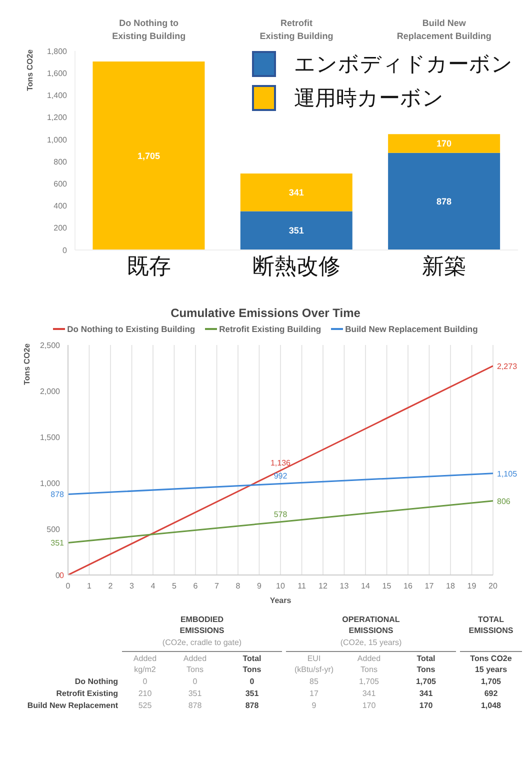 This screenshot has width=531, height=778. What do you see at coordinates (50, 437) in the screenshot?
I see `y-tick-label: 1,500` at bounding box center [50, 437].